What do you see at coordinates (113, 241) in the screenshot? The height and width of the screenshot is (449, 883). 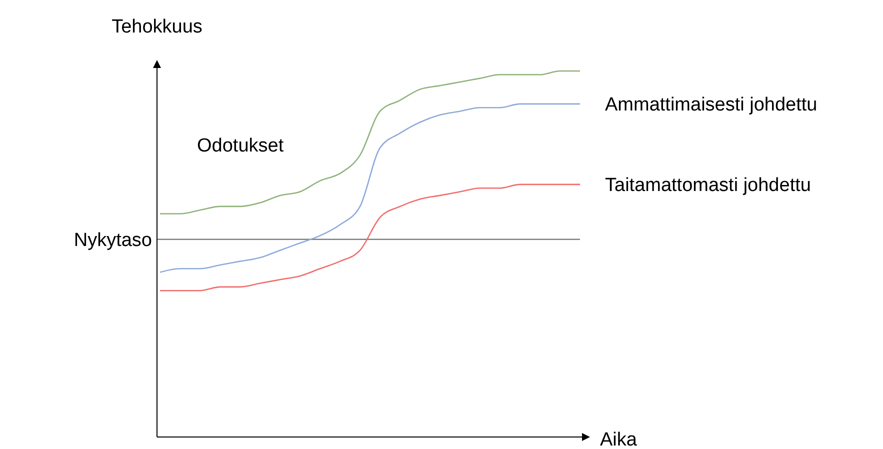 I see `ref-line-label: Nykytaso` at bounding box center [113, 241].